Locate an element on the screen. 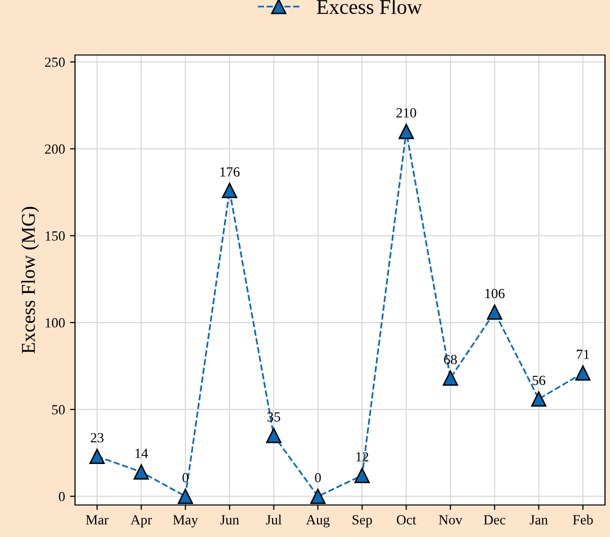  x-tick-label: Feb is located at coordinates (582, 519).